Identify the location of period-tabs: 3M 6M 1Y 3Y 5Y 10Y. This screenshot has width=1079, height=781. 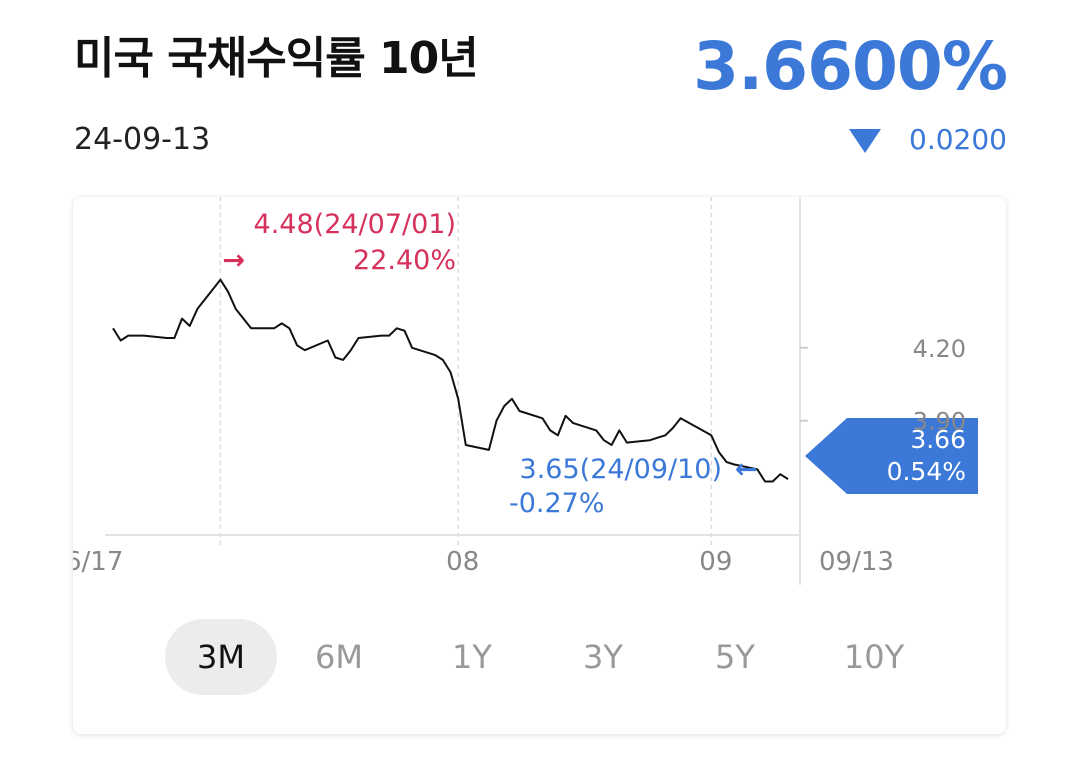
(566, 657).